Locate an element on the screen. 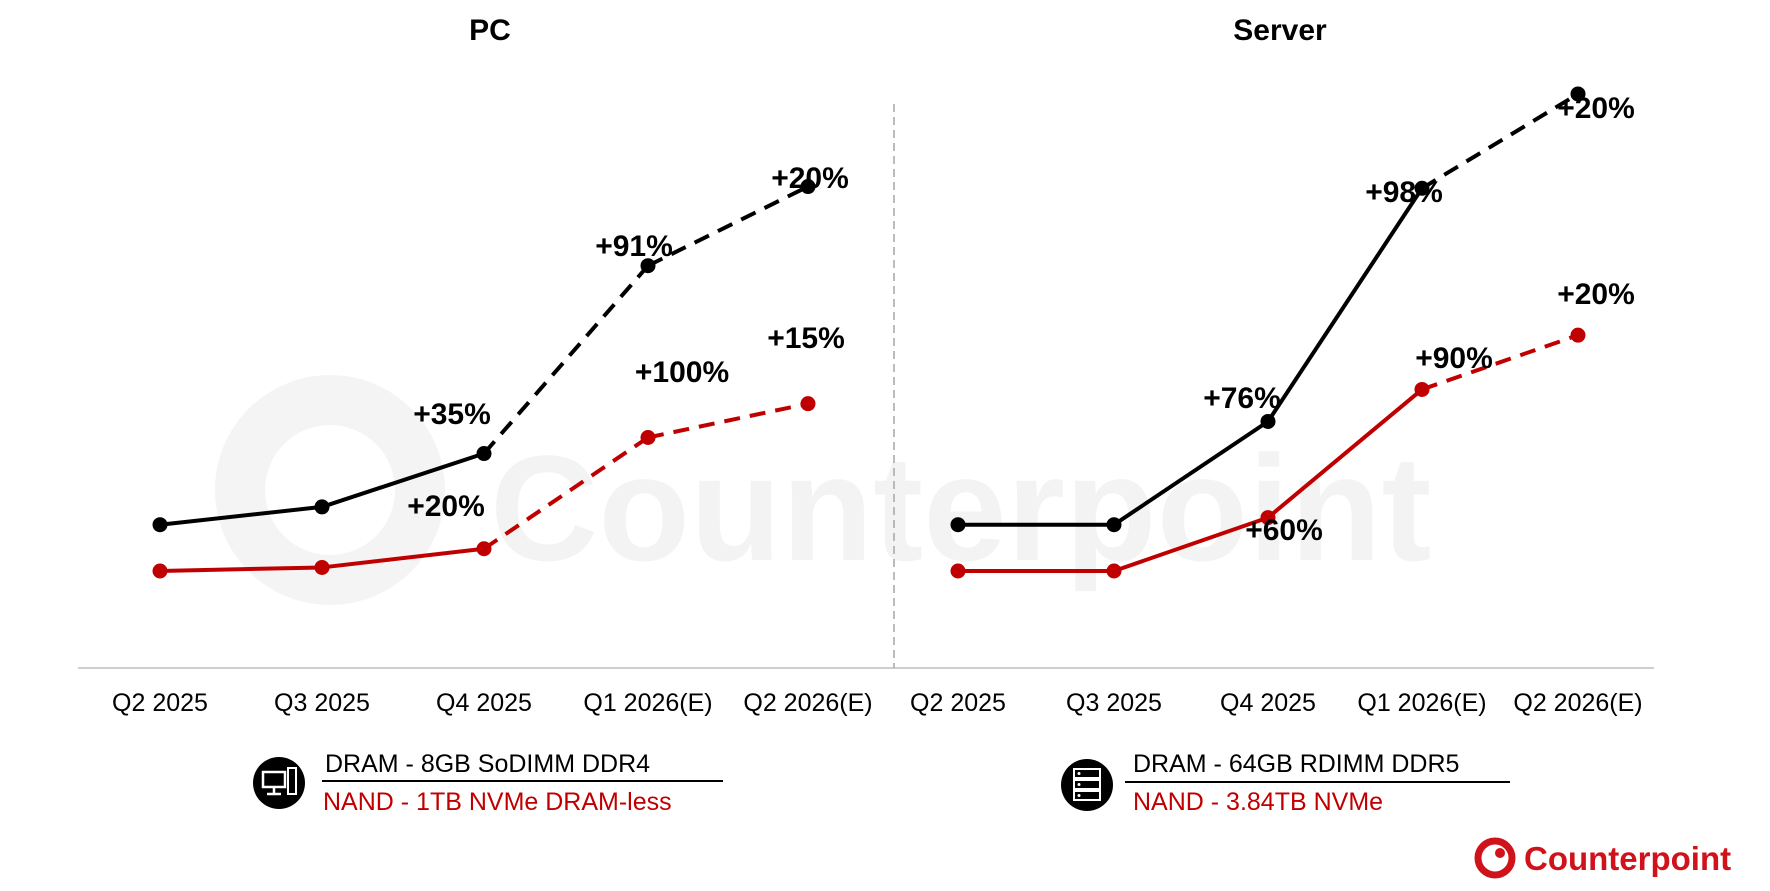 The height and width of the screenshot is (891, 1770). data-label: +15% is located at coordinates (806, 338).